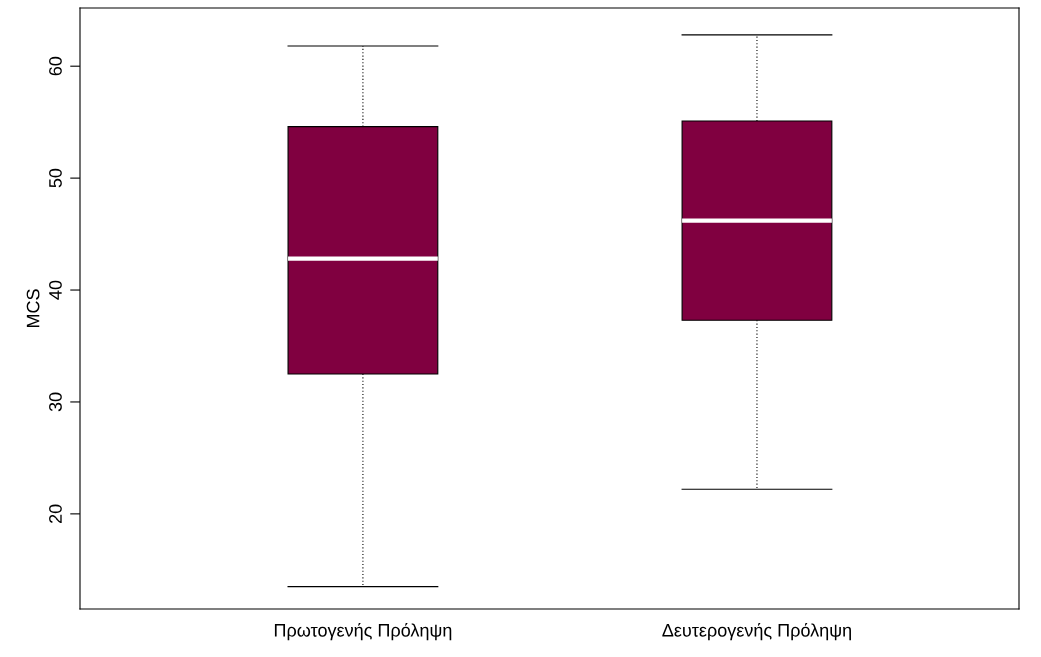  What do you see at coordinates (756, 631) in the screenshot?
I see `x-tick-label: Δευτερογενής Πρόληψη` at bounding box center [756, 631].